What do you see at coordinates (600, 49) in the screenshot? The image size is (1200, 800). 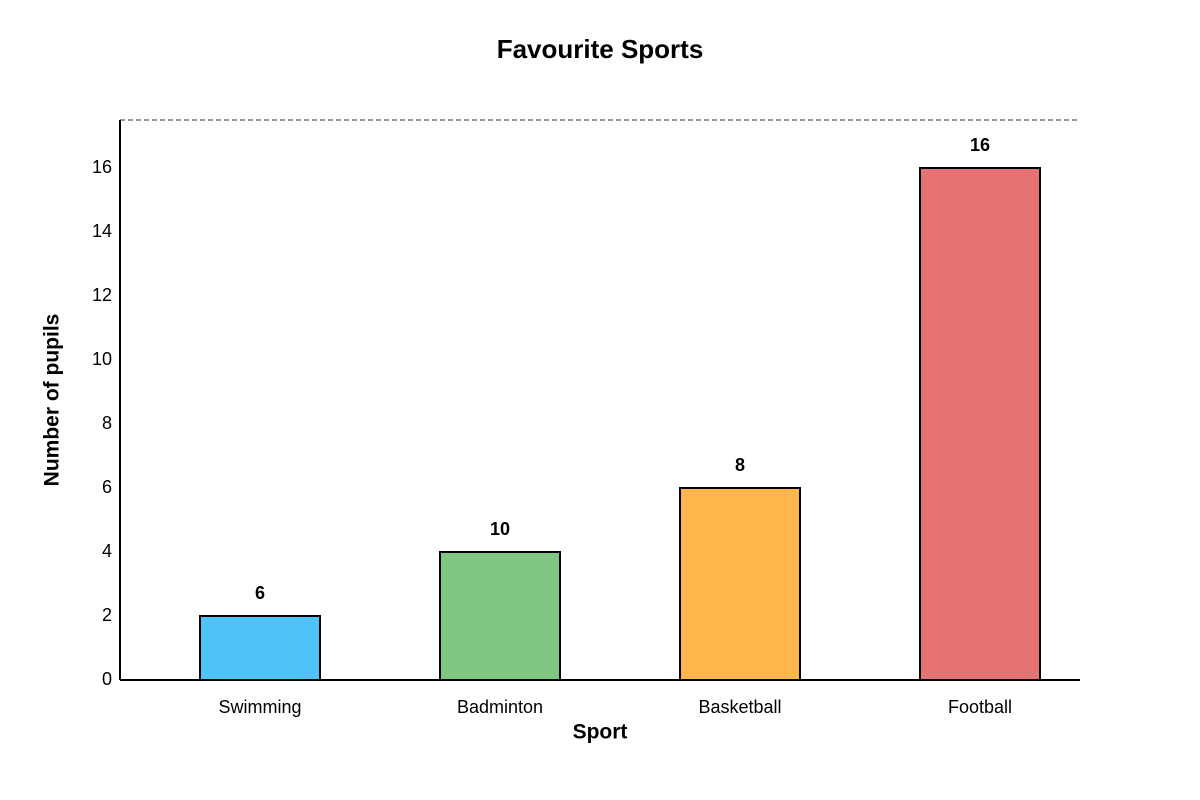 I see `chart-title: Favourite Sports` at bounding box center [600, 49].